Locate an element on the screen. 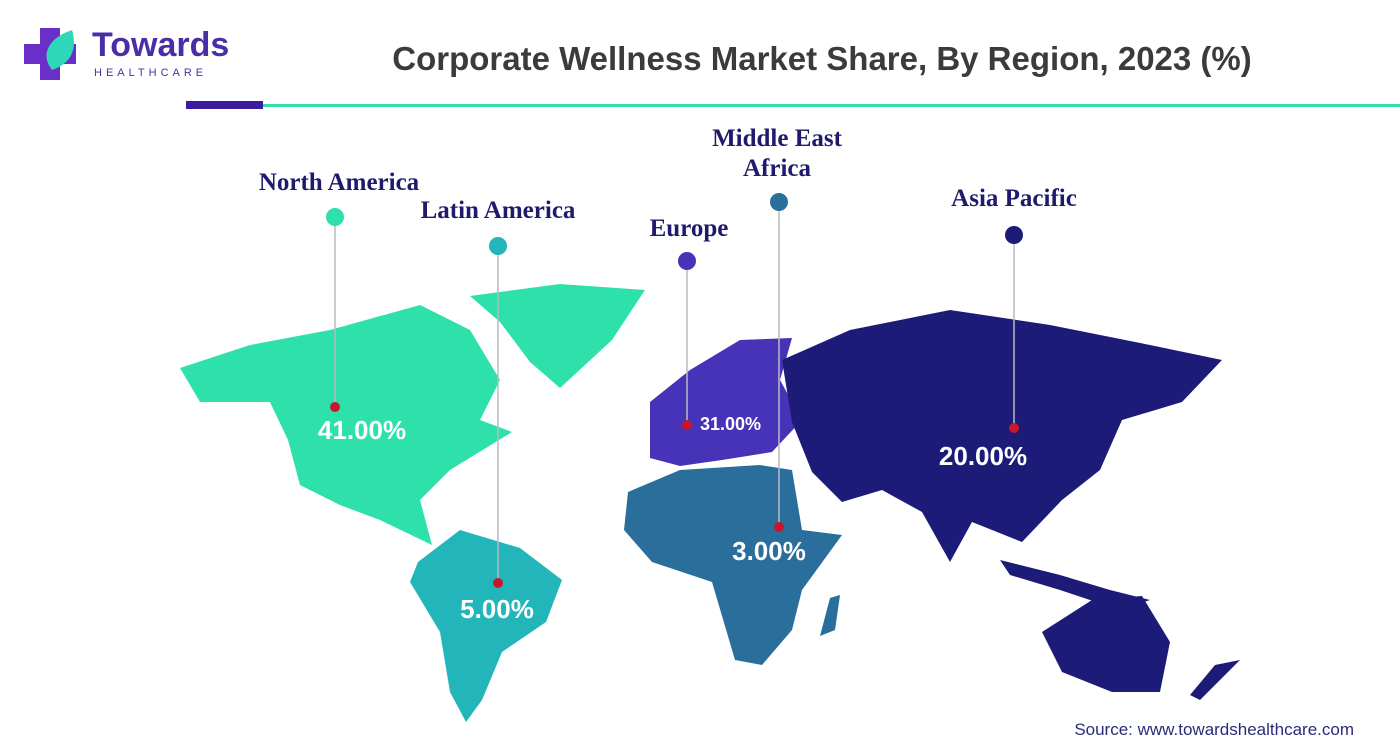 The width and height of the screenshot is (1400, 751). africa is located at coordinates (733, 565).